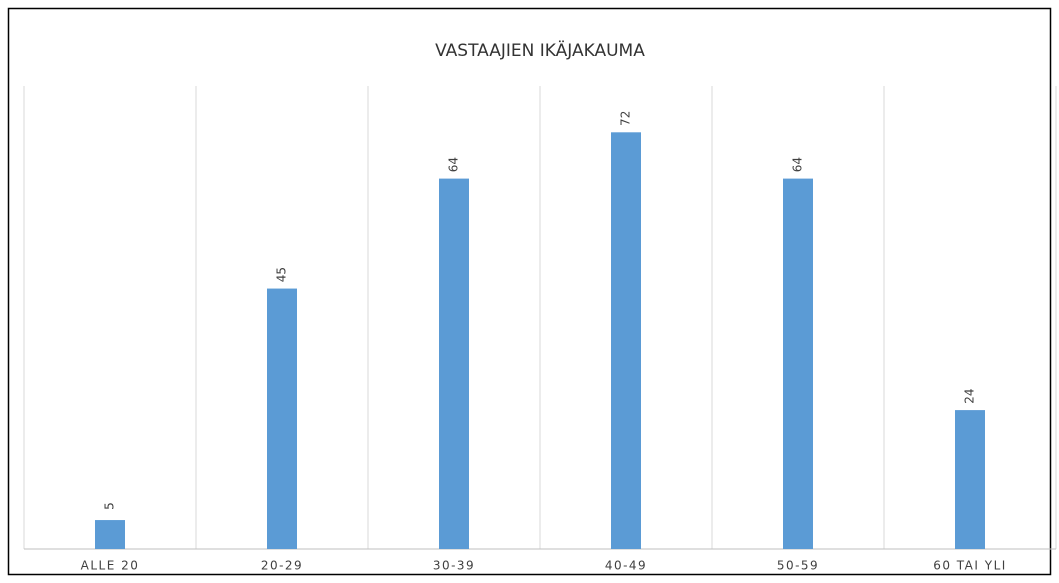 The height and width of the screenshot is (583, 1059). What do you see at coordinates (970, 566) in the screenshot?
I see `x-tick-label: 60 TAI YLI` at bounding box center [970, 566].